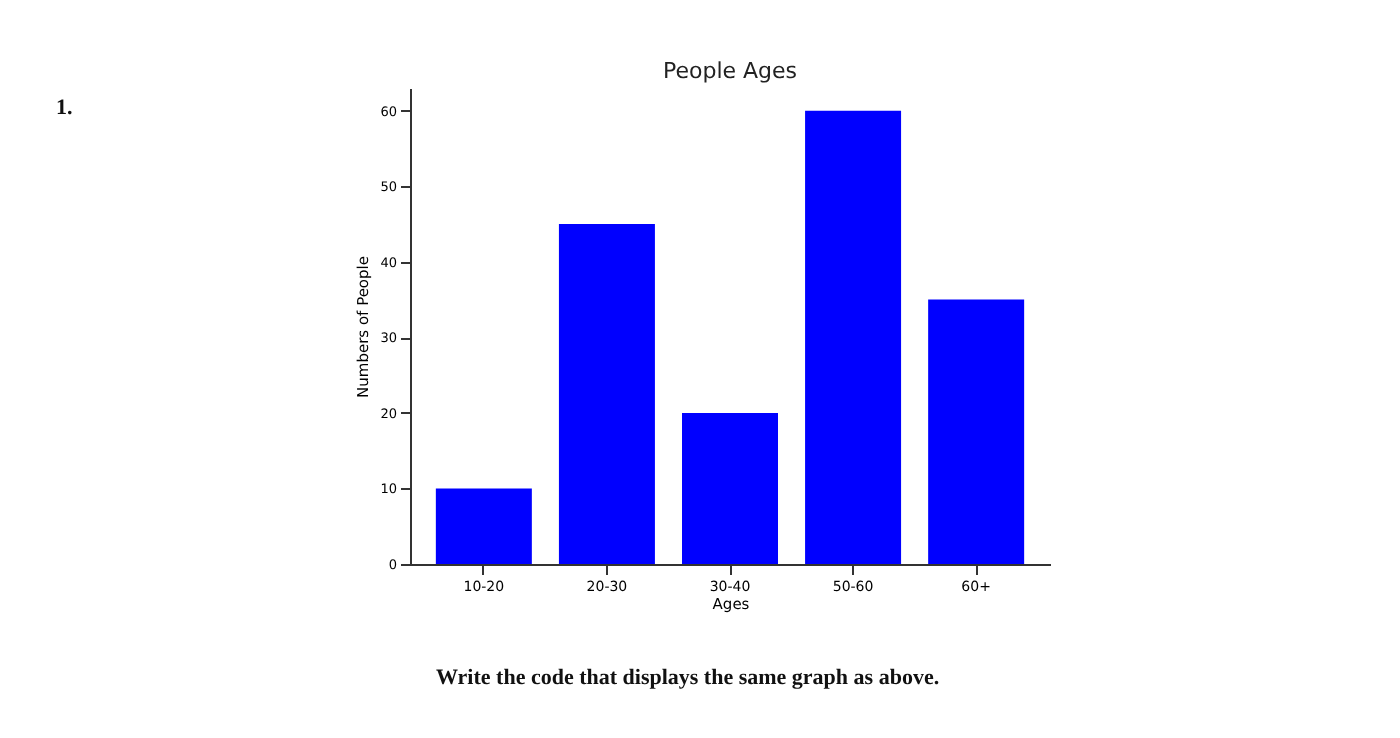 The height and width of the screenshot is (738, 1400). I want to click on text: Write the code that displays the same graph as above., so click(688, 678).